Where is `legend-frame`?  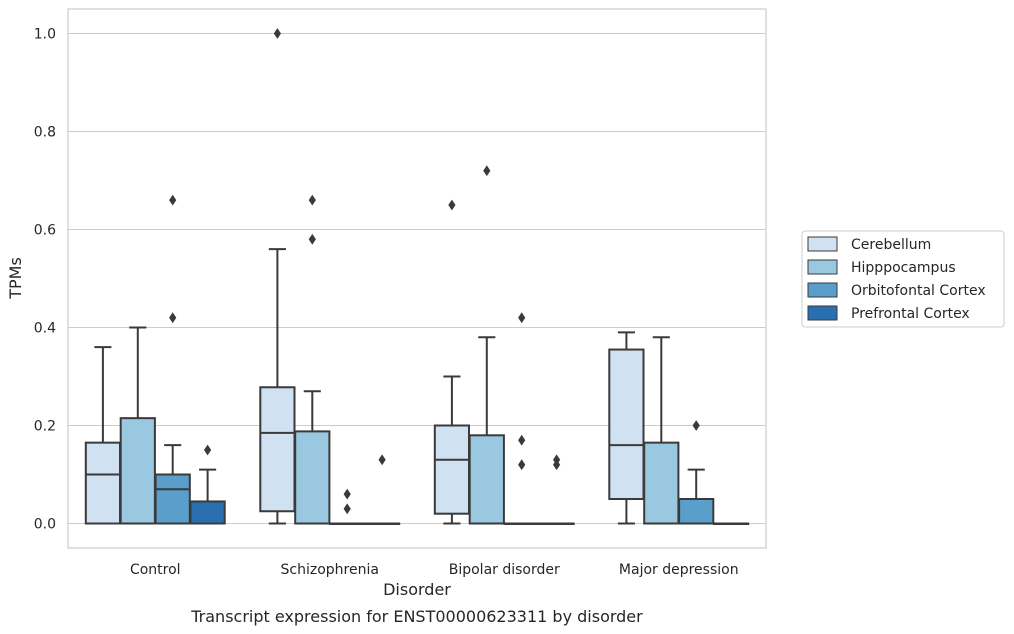 legend-frame is located at coordinates (903, 279).